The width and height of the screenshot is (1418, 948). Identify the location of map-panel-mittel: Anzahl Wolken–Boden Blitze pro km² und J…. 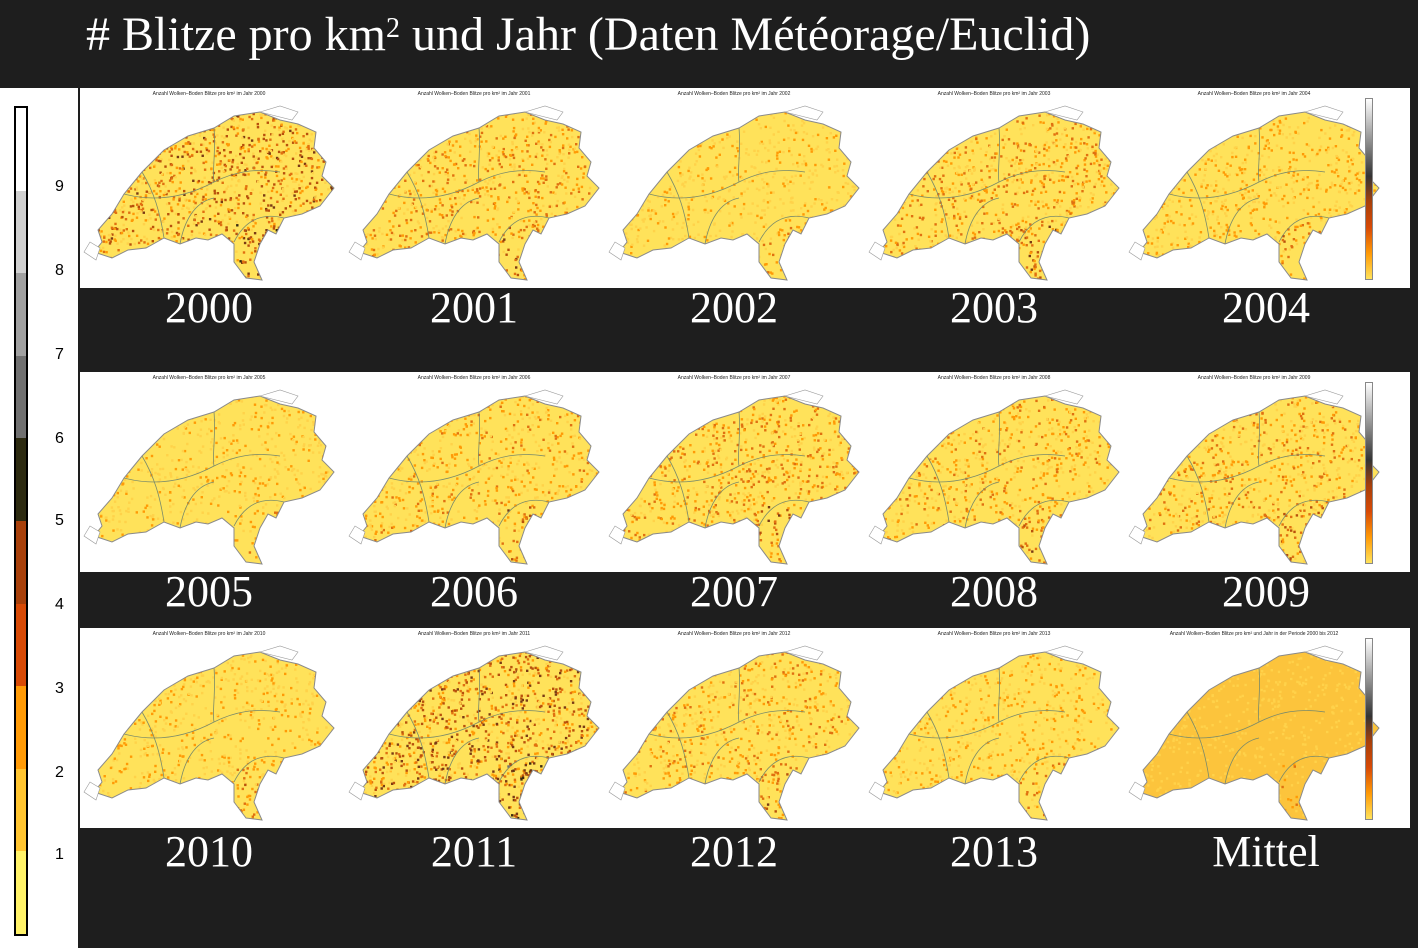
(1254, 728).